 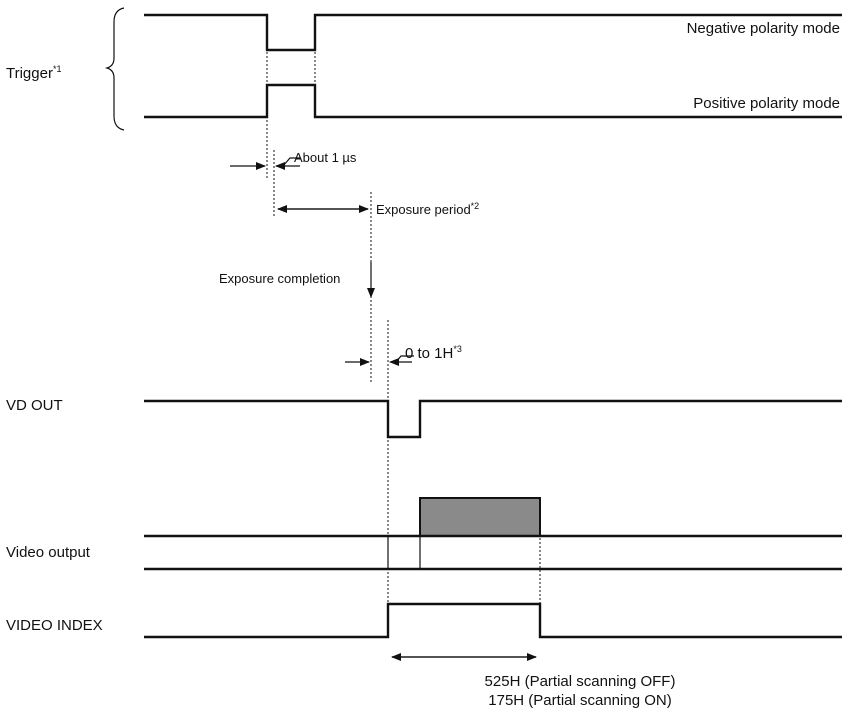 I want to click on trigger-label: Trigger*1, so click(x=33, y=73).